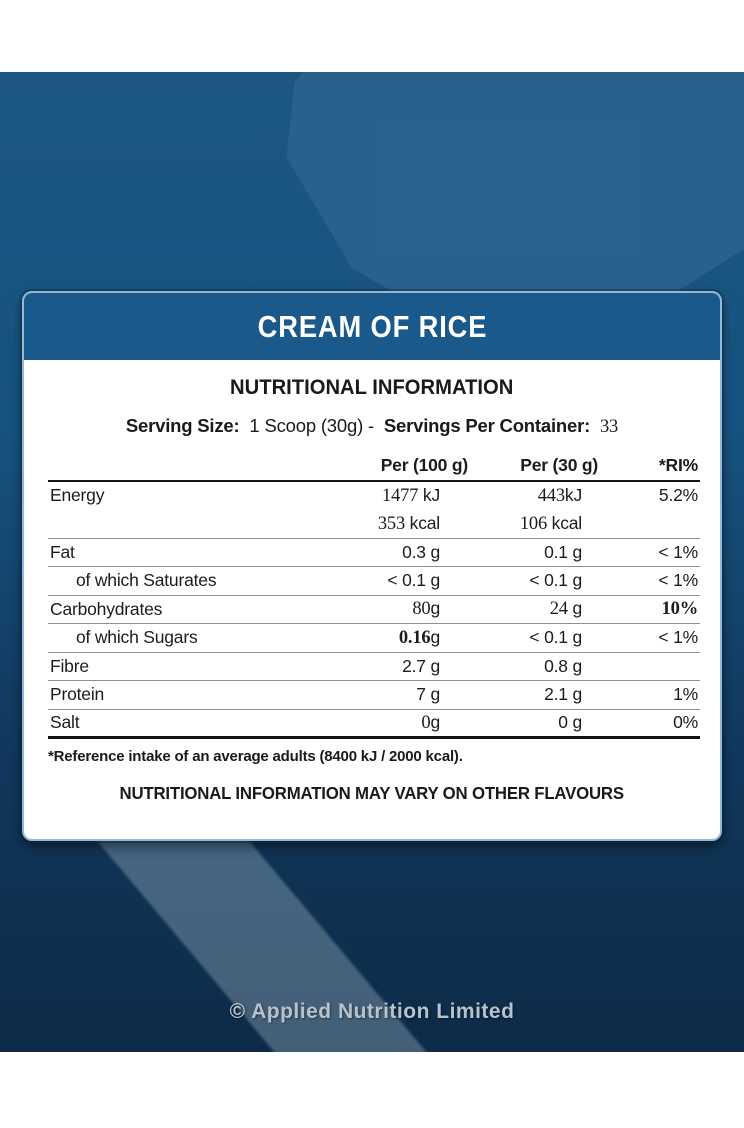 The image size is (744, 1128). I want to click on per-30g-column-header: Per (30 g), so click(559, 465).